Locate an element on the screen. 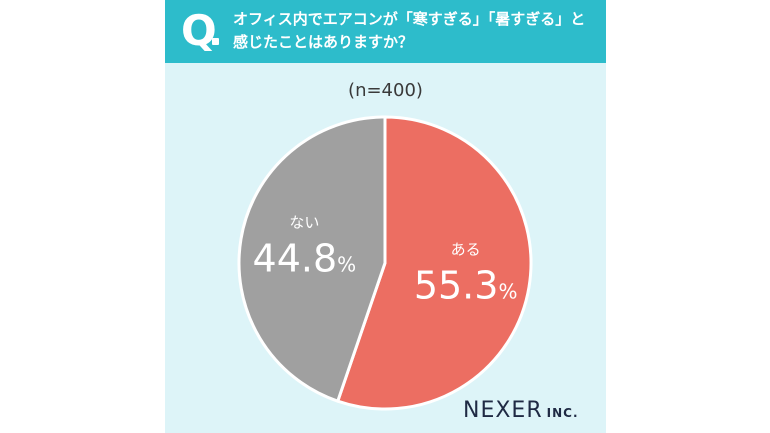  q-dot is located at coordinates (215, 41).